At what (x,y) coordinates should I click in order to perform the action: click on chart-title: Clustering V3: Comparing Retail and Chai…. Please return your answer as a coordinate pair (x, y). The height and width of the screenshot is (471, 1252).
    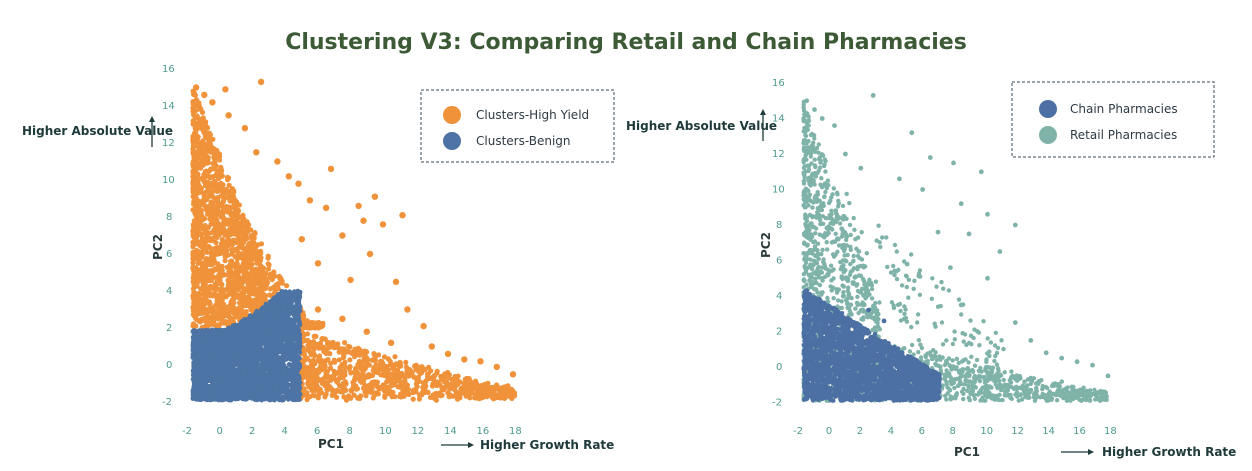
    Looking at the image, I should click on (626, 42).